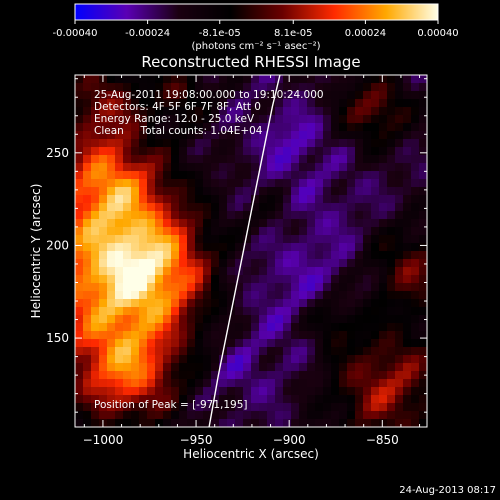 The image size is (500, 500). What do you see at coordinates (255, 46) in the screenshot?
I see `colorbar-unit-label: (photons cm⁻² s⁻¹ asec⁻²)` at bounding box center [255, 46].